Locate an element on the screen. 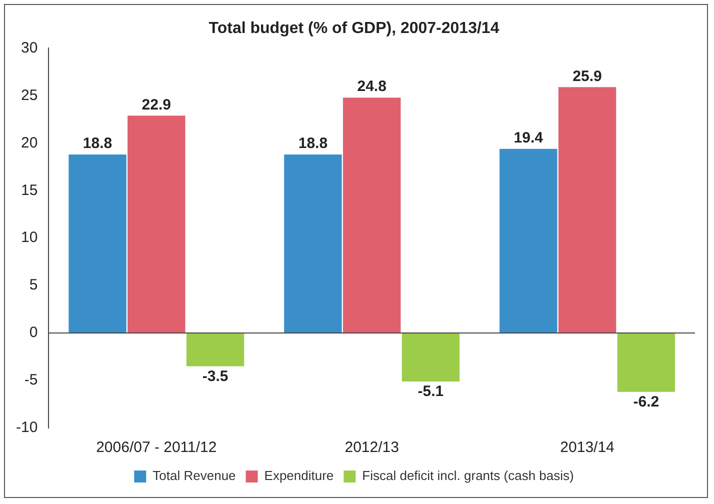  x-tick-label: 2006/07 - 2011/12 is located at coordinates (156, 447).